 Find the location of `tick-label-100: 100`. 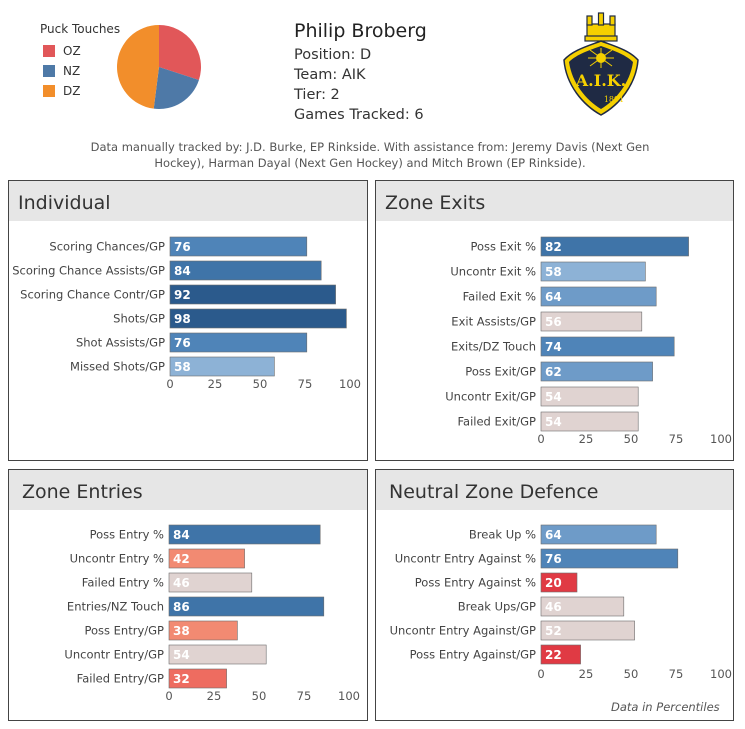

tick-label-100: 100 is located at coordinates (721, 439).